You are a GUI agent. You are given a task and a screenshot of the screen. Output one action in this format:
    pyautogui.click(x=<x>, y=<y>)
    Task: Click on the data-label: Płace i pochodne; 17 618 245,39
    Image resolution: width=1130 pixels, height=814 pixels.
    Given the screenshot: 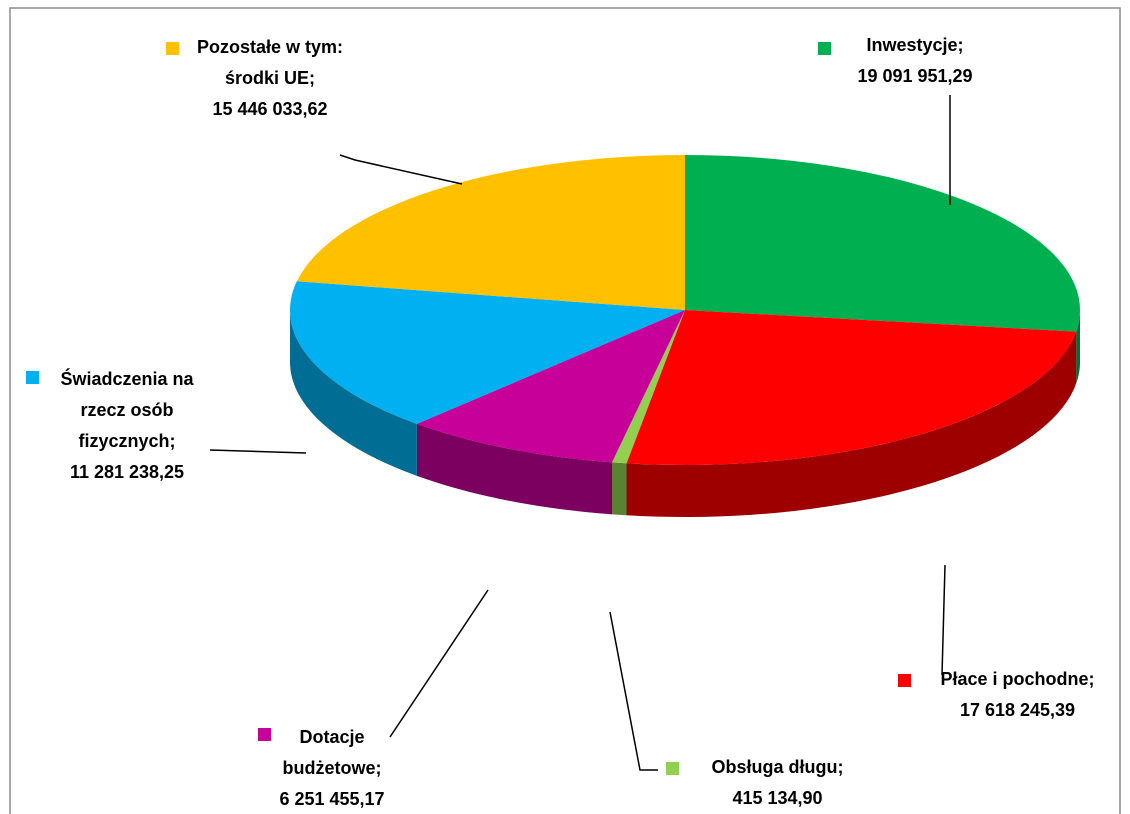 What is the action you would take?
    pyautogui.click(x=1017, y=694)
    